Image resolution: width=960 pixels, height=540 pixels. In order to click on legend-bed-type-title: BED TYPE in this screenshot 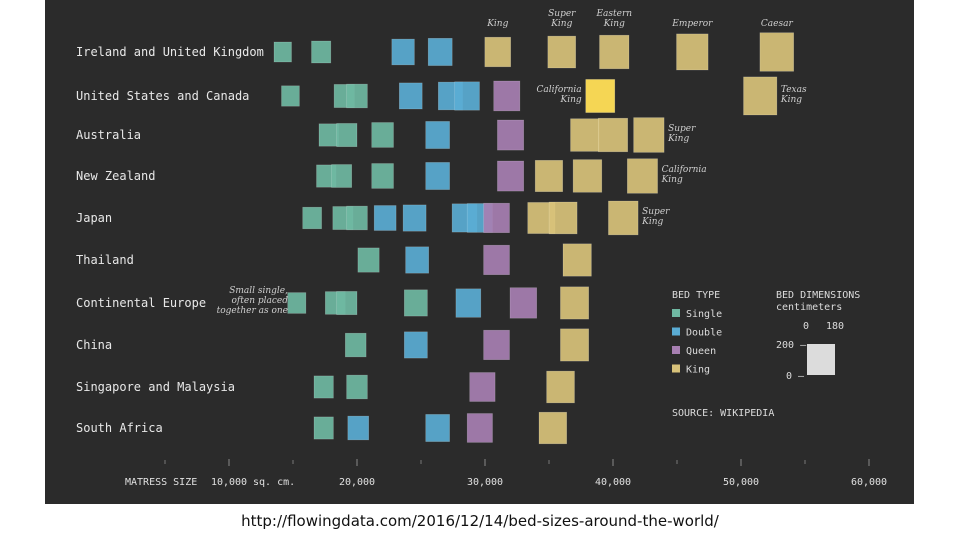, I will do `click(696, 295)`.